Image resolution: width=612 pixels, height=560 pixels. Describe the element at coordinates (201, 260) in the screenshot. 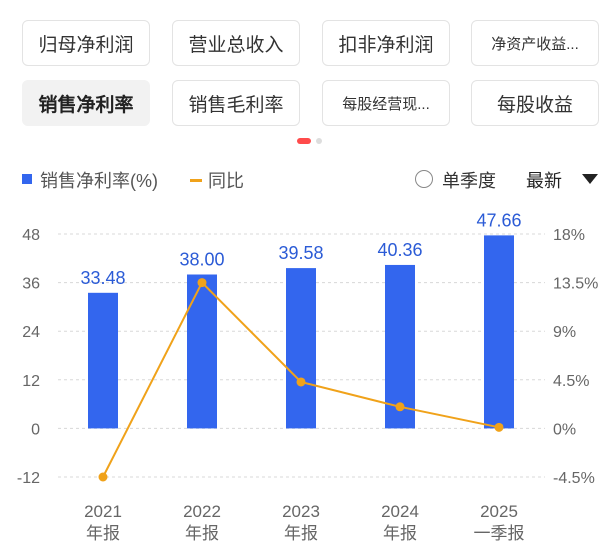

I see `bar-value-label: 38.00` at that location.